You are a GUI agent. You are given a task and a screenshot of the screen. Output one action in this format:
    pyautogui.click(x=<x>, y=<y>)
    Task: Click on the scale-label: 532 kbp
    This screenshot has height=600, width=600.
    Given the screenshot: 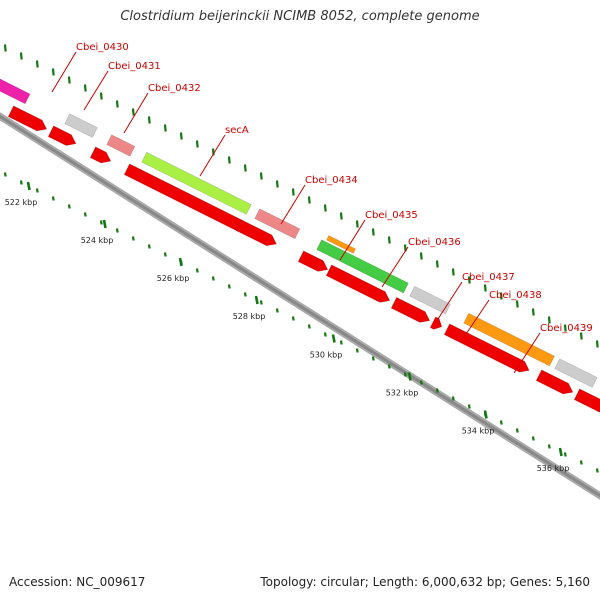 What is the action you would take?
    pyautogui.click(x=402, y=393)
    